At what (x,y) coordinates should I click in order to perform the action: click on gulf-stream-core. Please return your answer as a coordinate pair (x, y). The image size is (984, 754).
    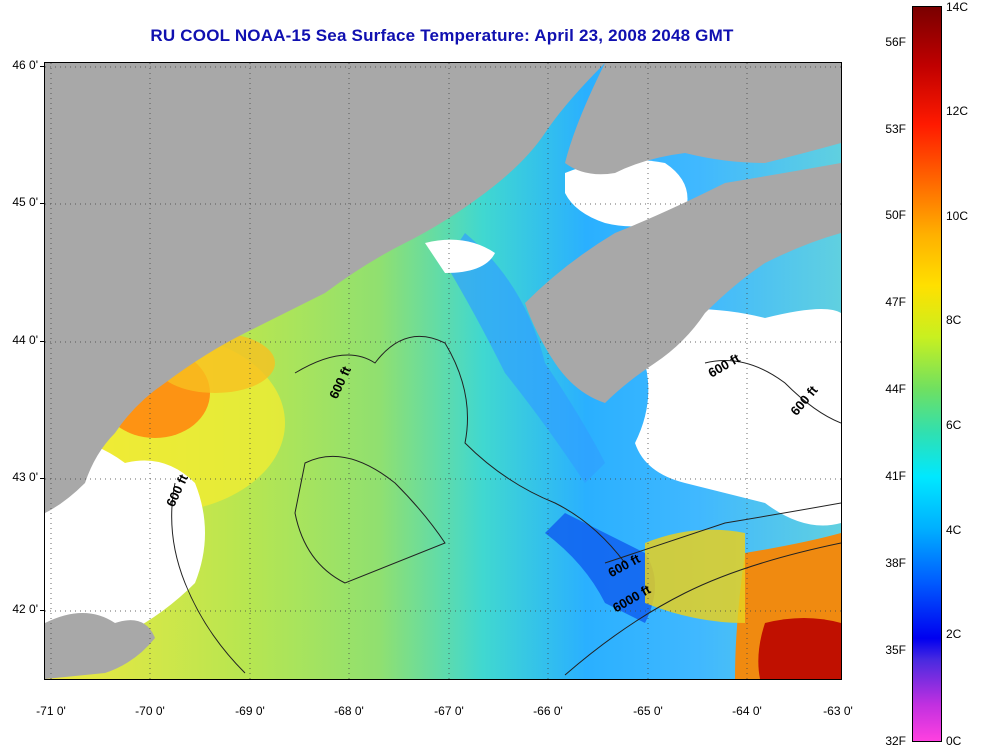
    Looking at the image, I should click on (799, 648).